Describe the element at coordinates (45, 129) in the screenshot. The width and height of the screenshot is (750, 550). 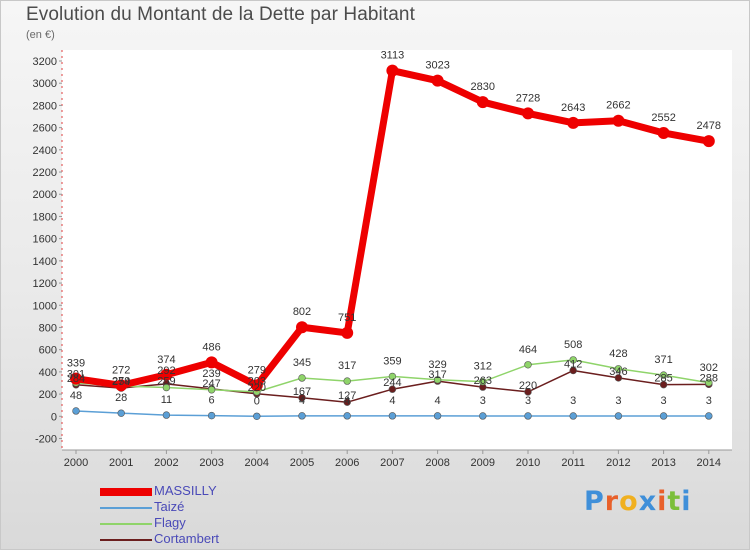
I see `y-tick-label: 2600` at that location.